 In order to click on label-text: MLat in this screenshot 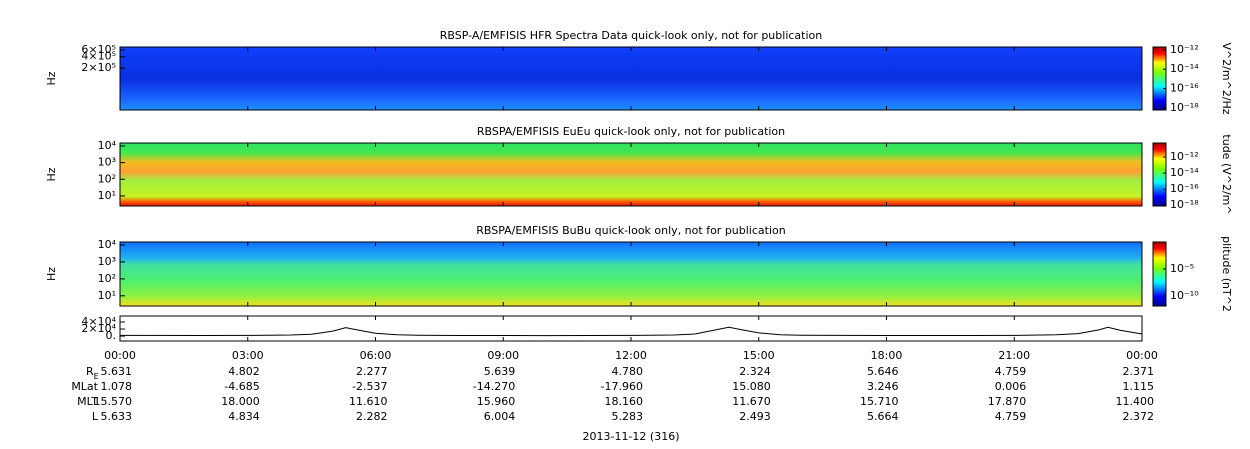, I will do `click(84, 386)`.